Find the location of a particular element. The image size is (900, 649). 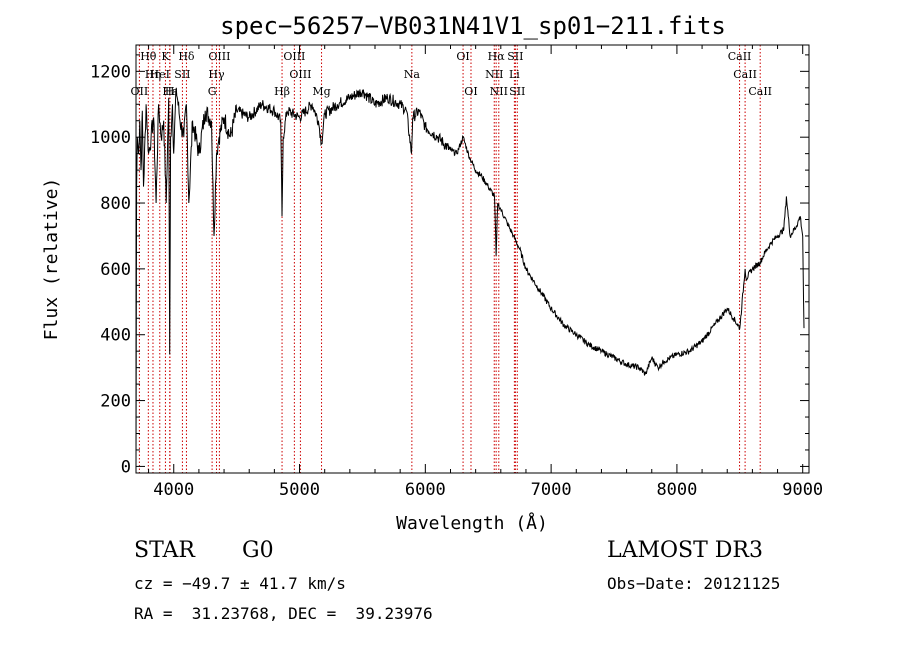

y-tick-label: 600 is located at coordinates (115, 270).